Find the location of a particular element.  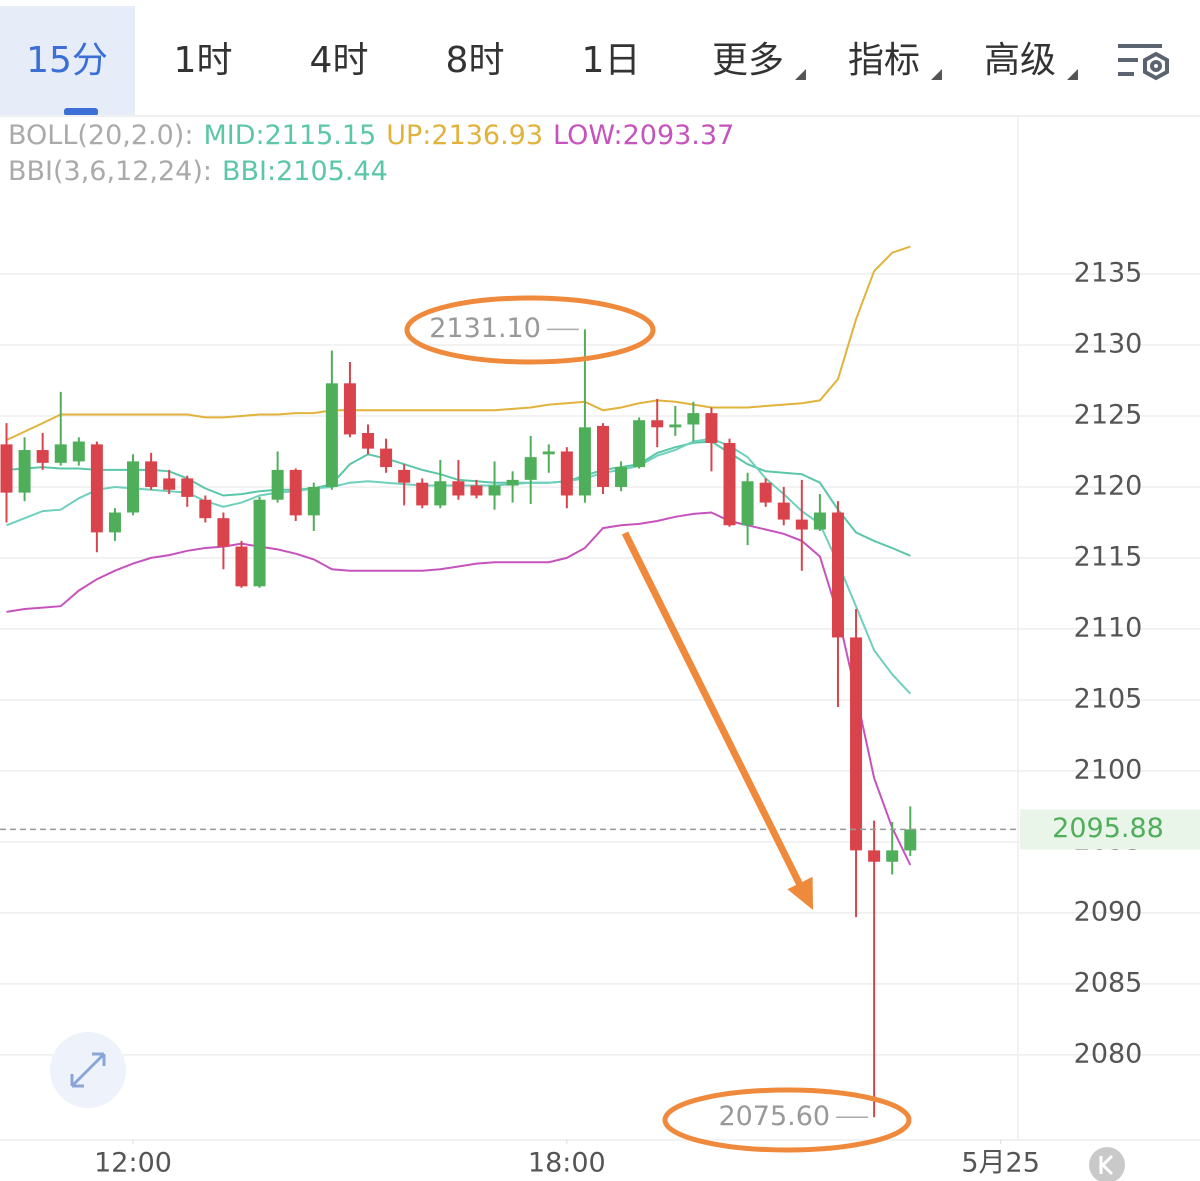

button-bg is located at coordinates (1107, 1164).